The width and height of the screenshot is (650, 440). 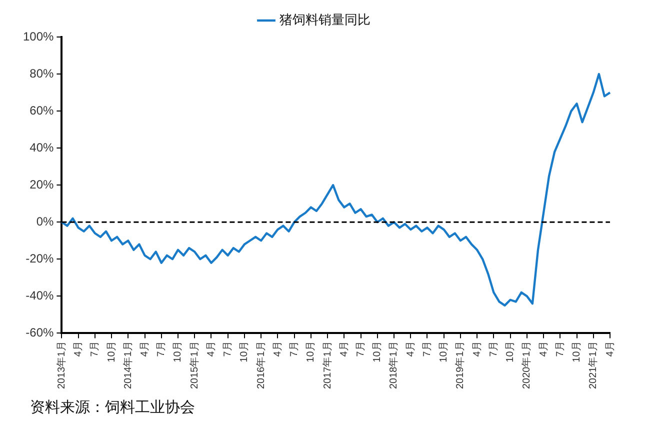 What do you see at coordinates (40, 333) in the screenshot?
I see `y-tick-label: -60%` at bounding box center [40, 333].